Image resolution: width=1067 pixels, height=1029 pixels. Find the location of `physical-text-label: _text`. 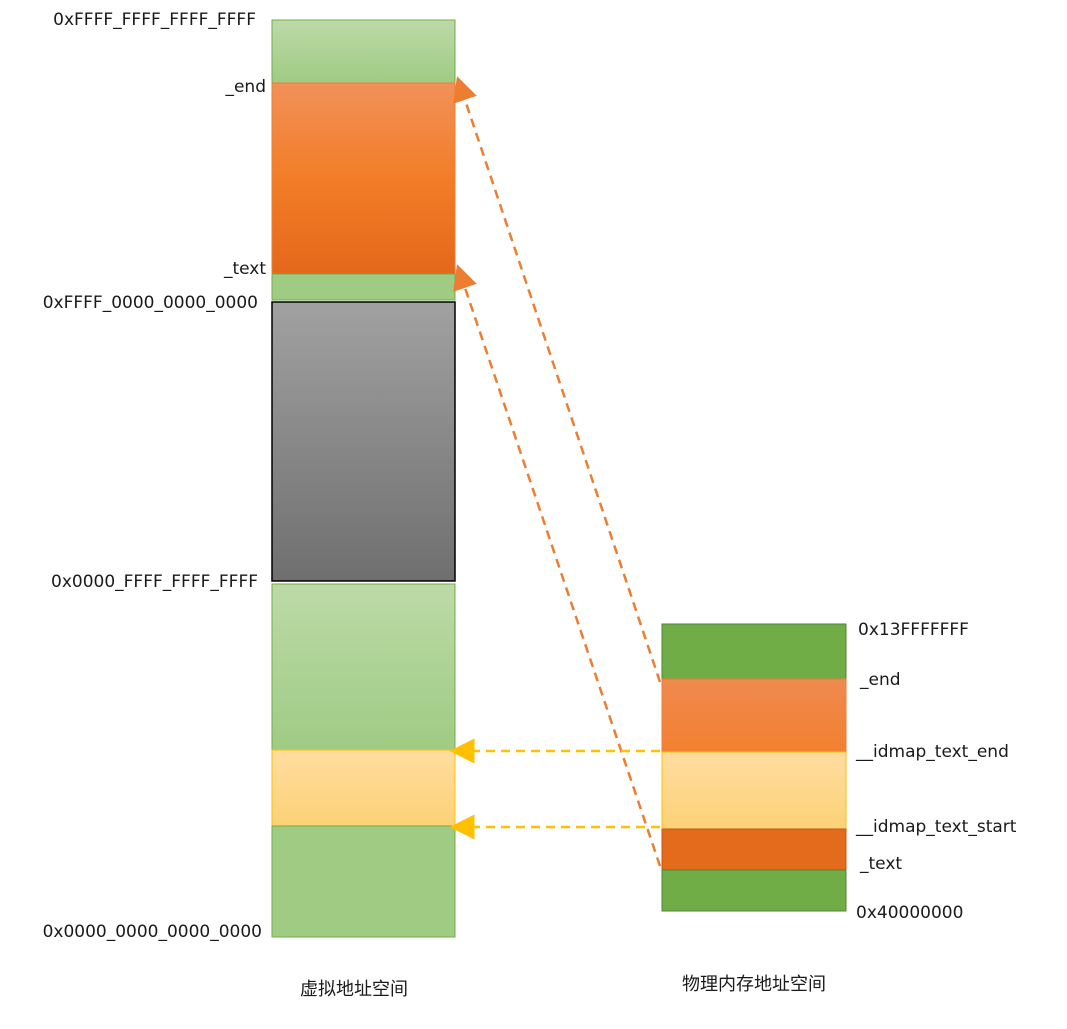

physical-text-label: _text is located at coordinates (880, 864).